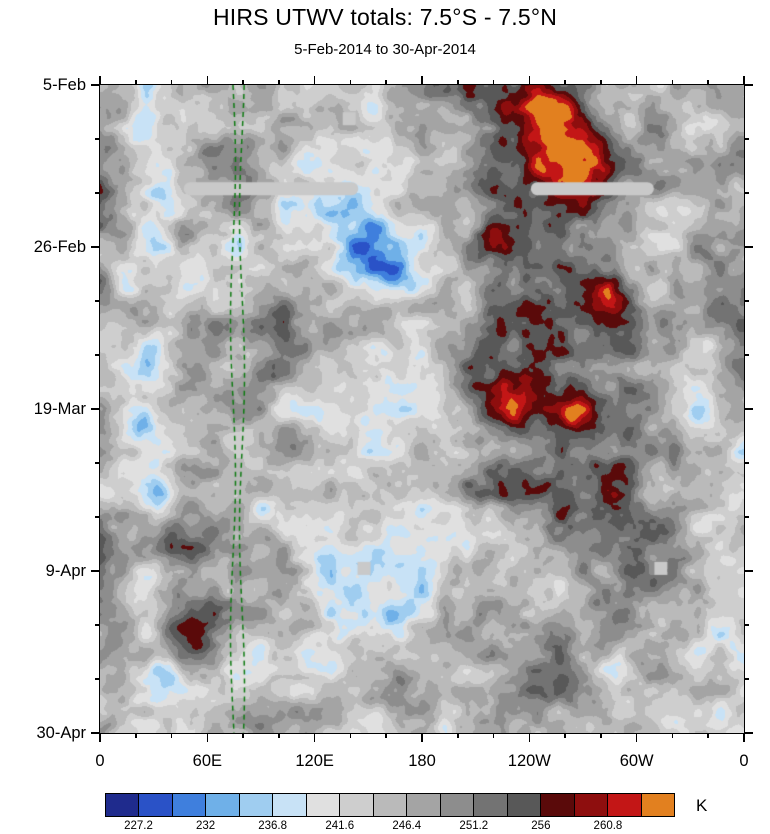 The image size is (770, 834). I want to click on y-tick-label: 26-Feb, so click(59, 247).